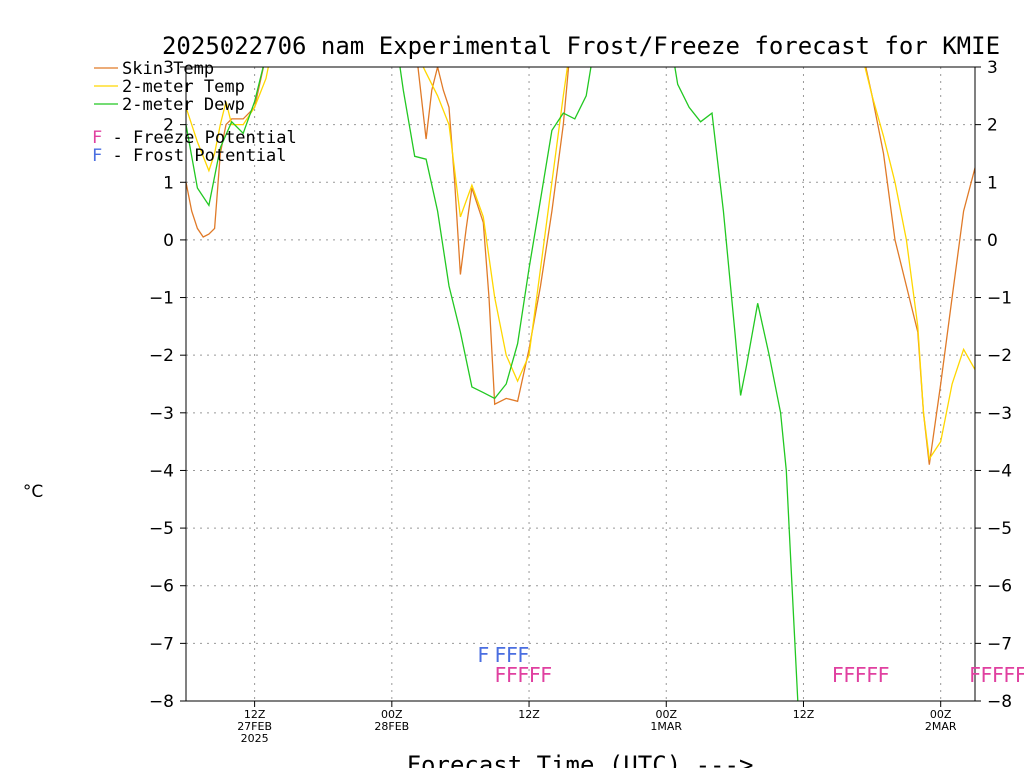 This screenshot has width=1024, height=768. What do you see at coordinates (580, 759) in the screenshot?
I see `x-axis-label: Forecast Time (UTC) --->` at bounding box center [580, 759].